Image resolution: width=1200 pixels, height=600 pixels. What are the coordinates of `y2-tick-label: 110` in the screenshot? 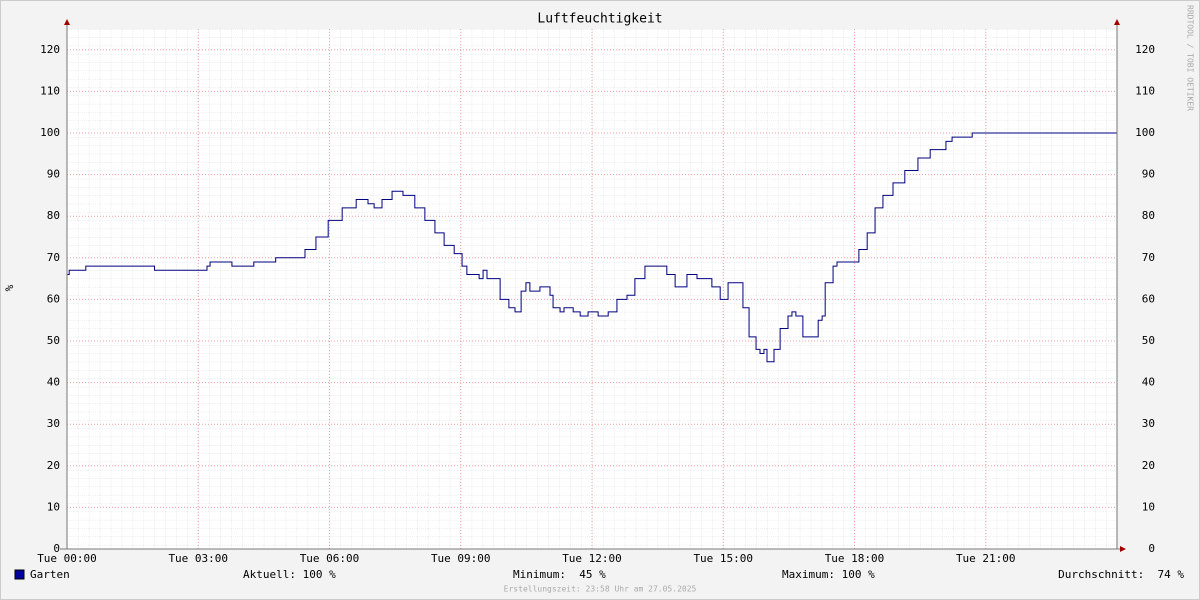 It's located at (1145, 90).